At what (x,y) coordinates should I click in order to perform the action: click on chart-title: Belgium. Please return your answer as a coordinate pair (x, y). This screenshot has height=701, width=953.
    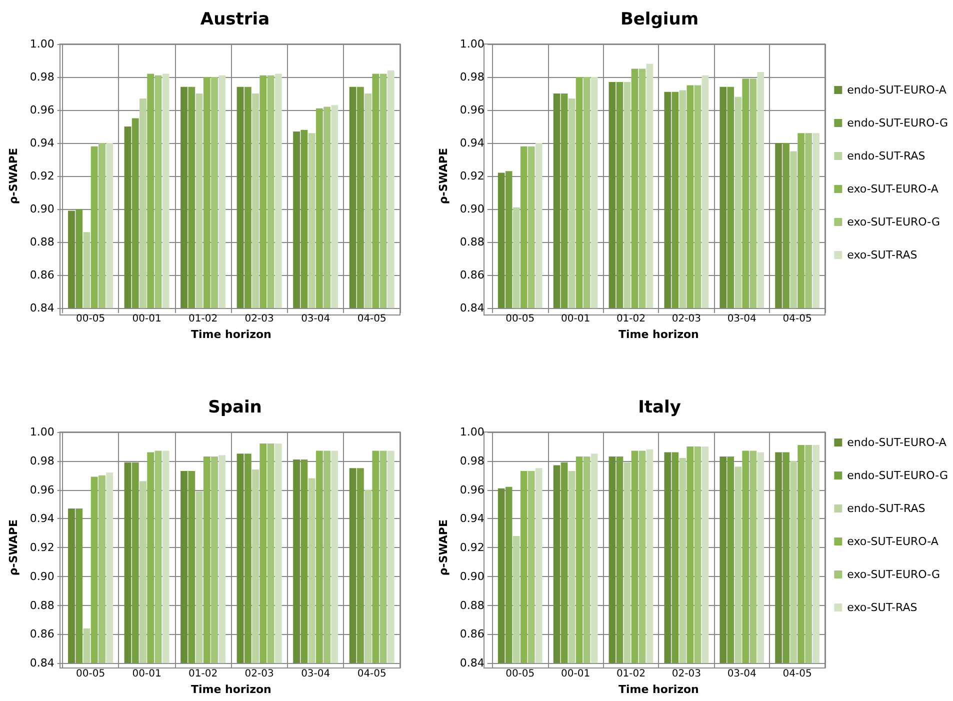
    Looking at the image, I should click on (659, 20).